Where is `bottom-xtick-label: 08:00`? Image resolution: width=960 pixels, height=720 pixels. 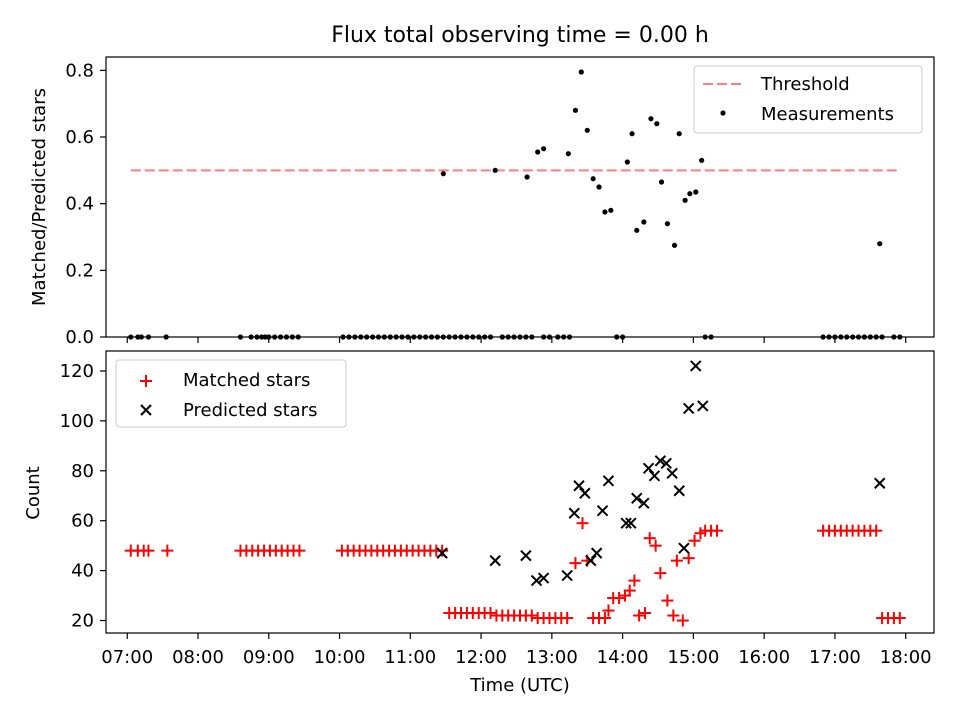 bottom-xtick-label: 08:00 is located at coordinates (198, 657).